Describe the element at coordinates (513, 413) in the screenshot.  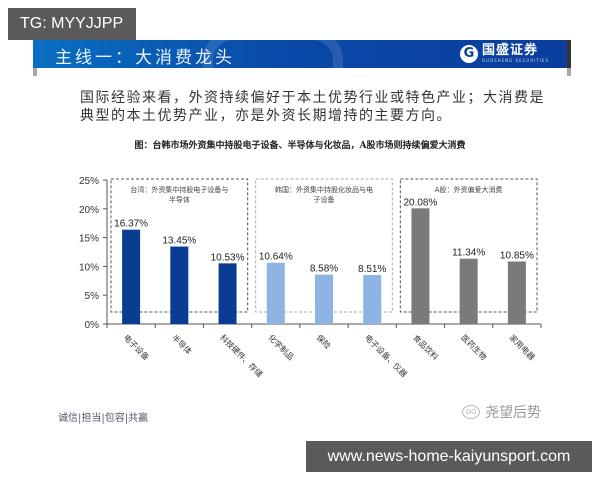
I see `wechat-account-name: 尧望后势` at that location.